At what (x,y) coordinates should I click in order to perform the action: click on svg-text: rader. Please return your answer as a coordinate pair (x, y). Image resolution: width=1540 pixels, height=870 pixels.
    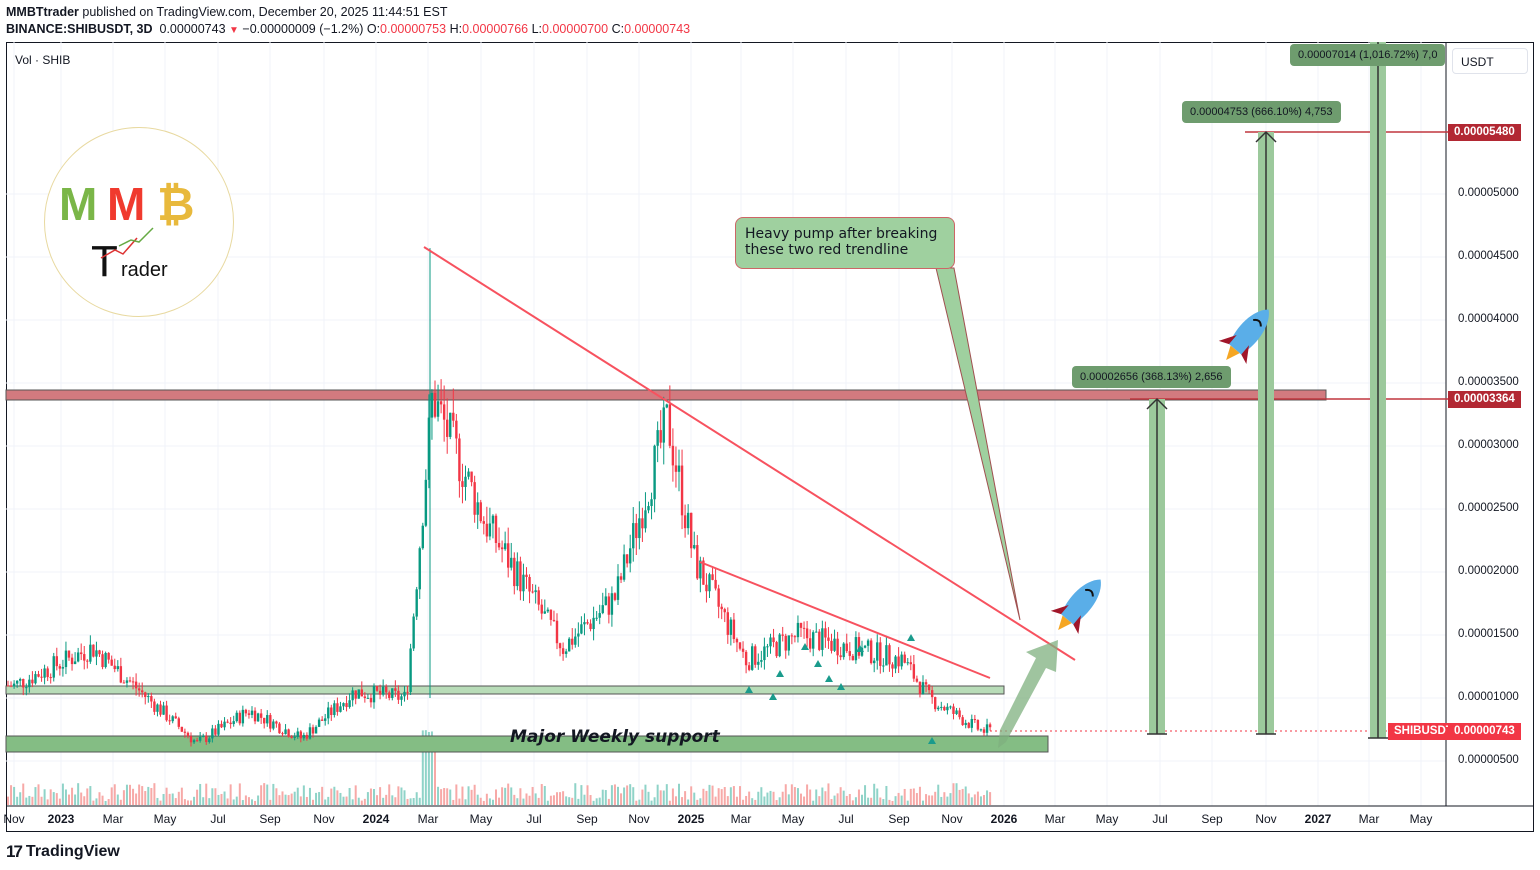
    Looking at the image, I should click on (144, 270).